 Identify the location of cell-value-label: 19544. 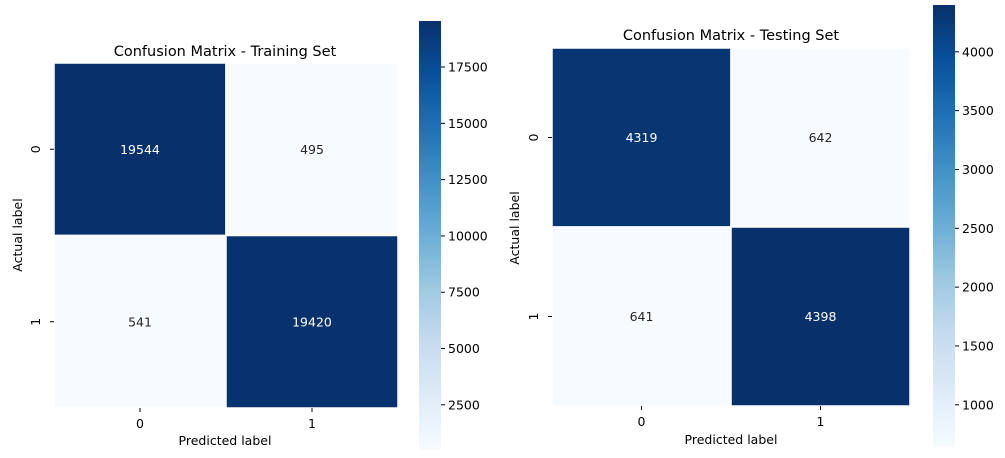
(140, 149).